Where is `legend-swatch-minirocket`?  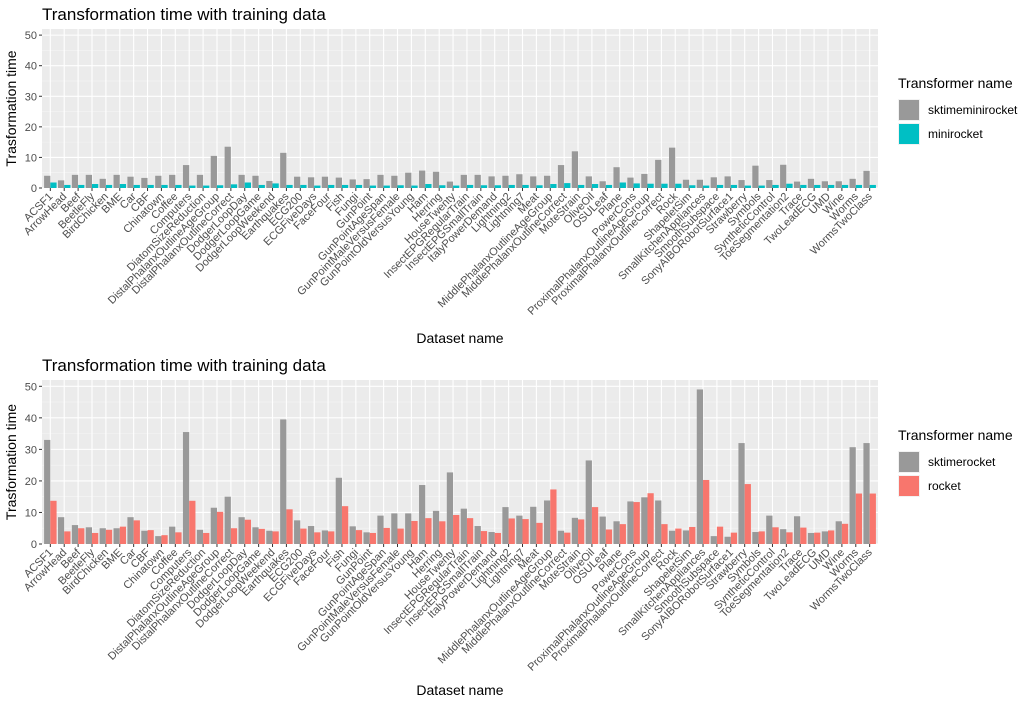
legend-swatch-minirocket is located at coordinates (909, 134).